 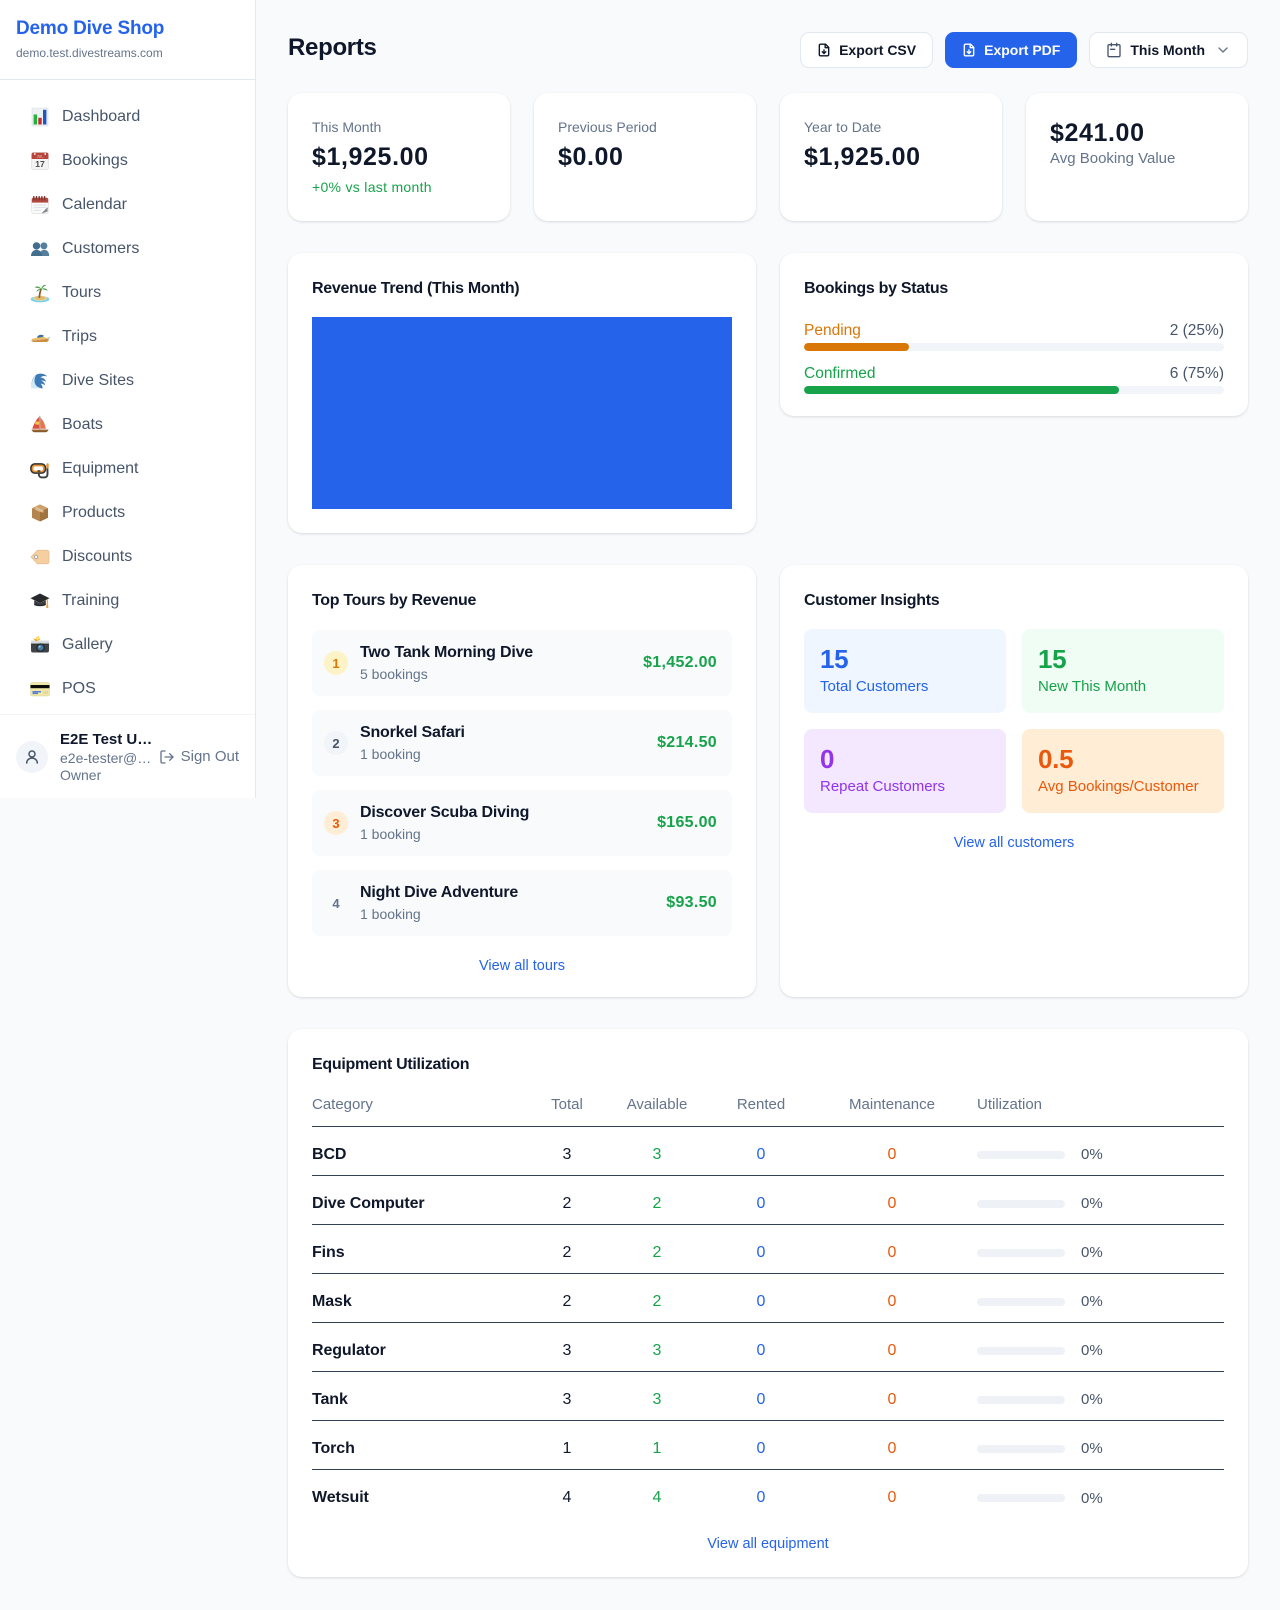 I want to click on svg-text: JUL, so click(x=40, y=157).